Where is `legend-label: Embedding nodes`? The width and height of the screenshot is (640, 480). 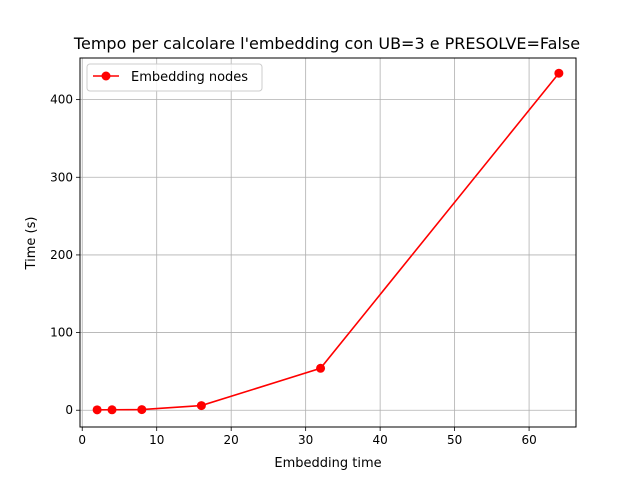
legend-label: Embedding nodes is located at coordinates (189, 77).